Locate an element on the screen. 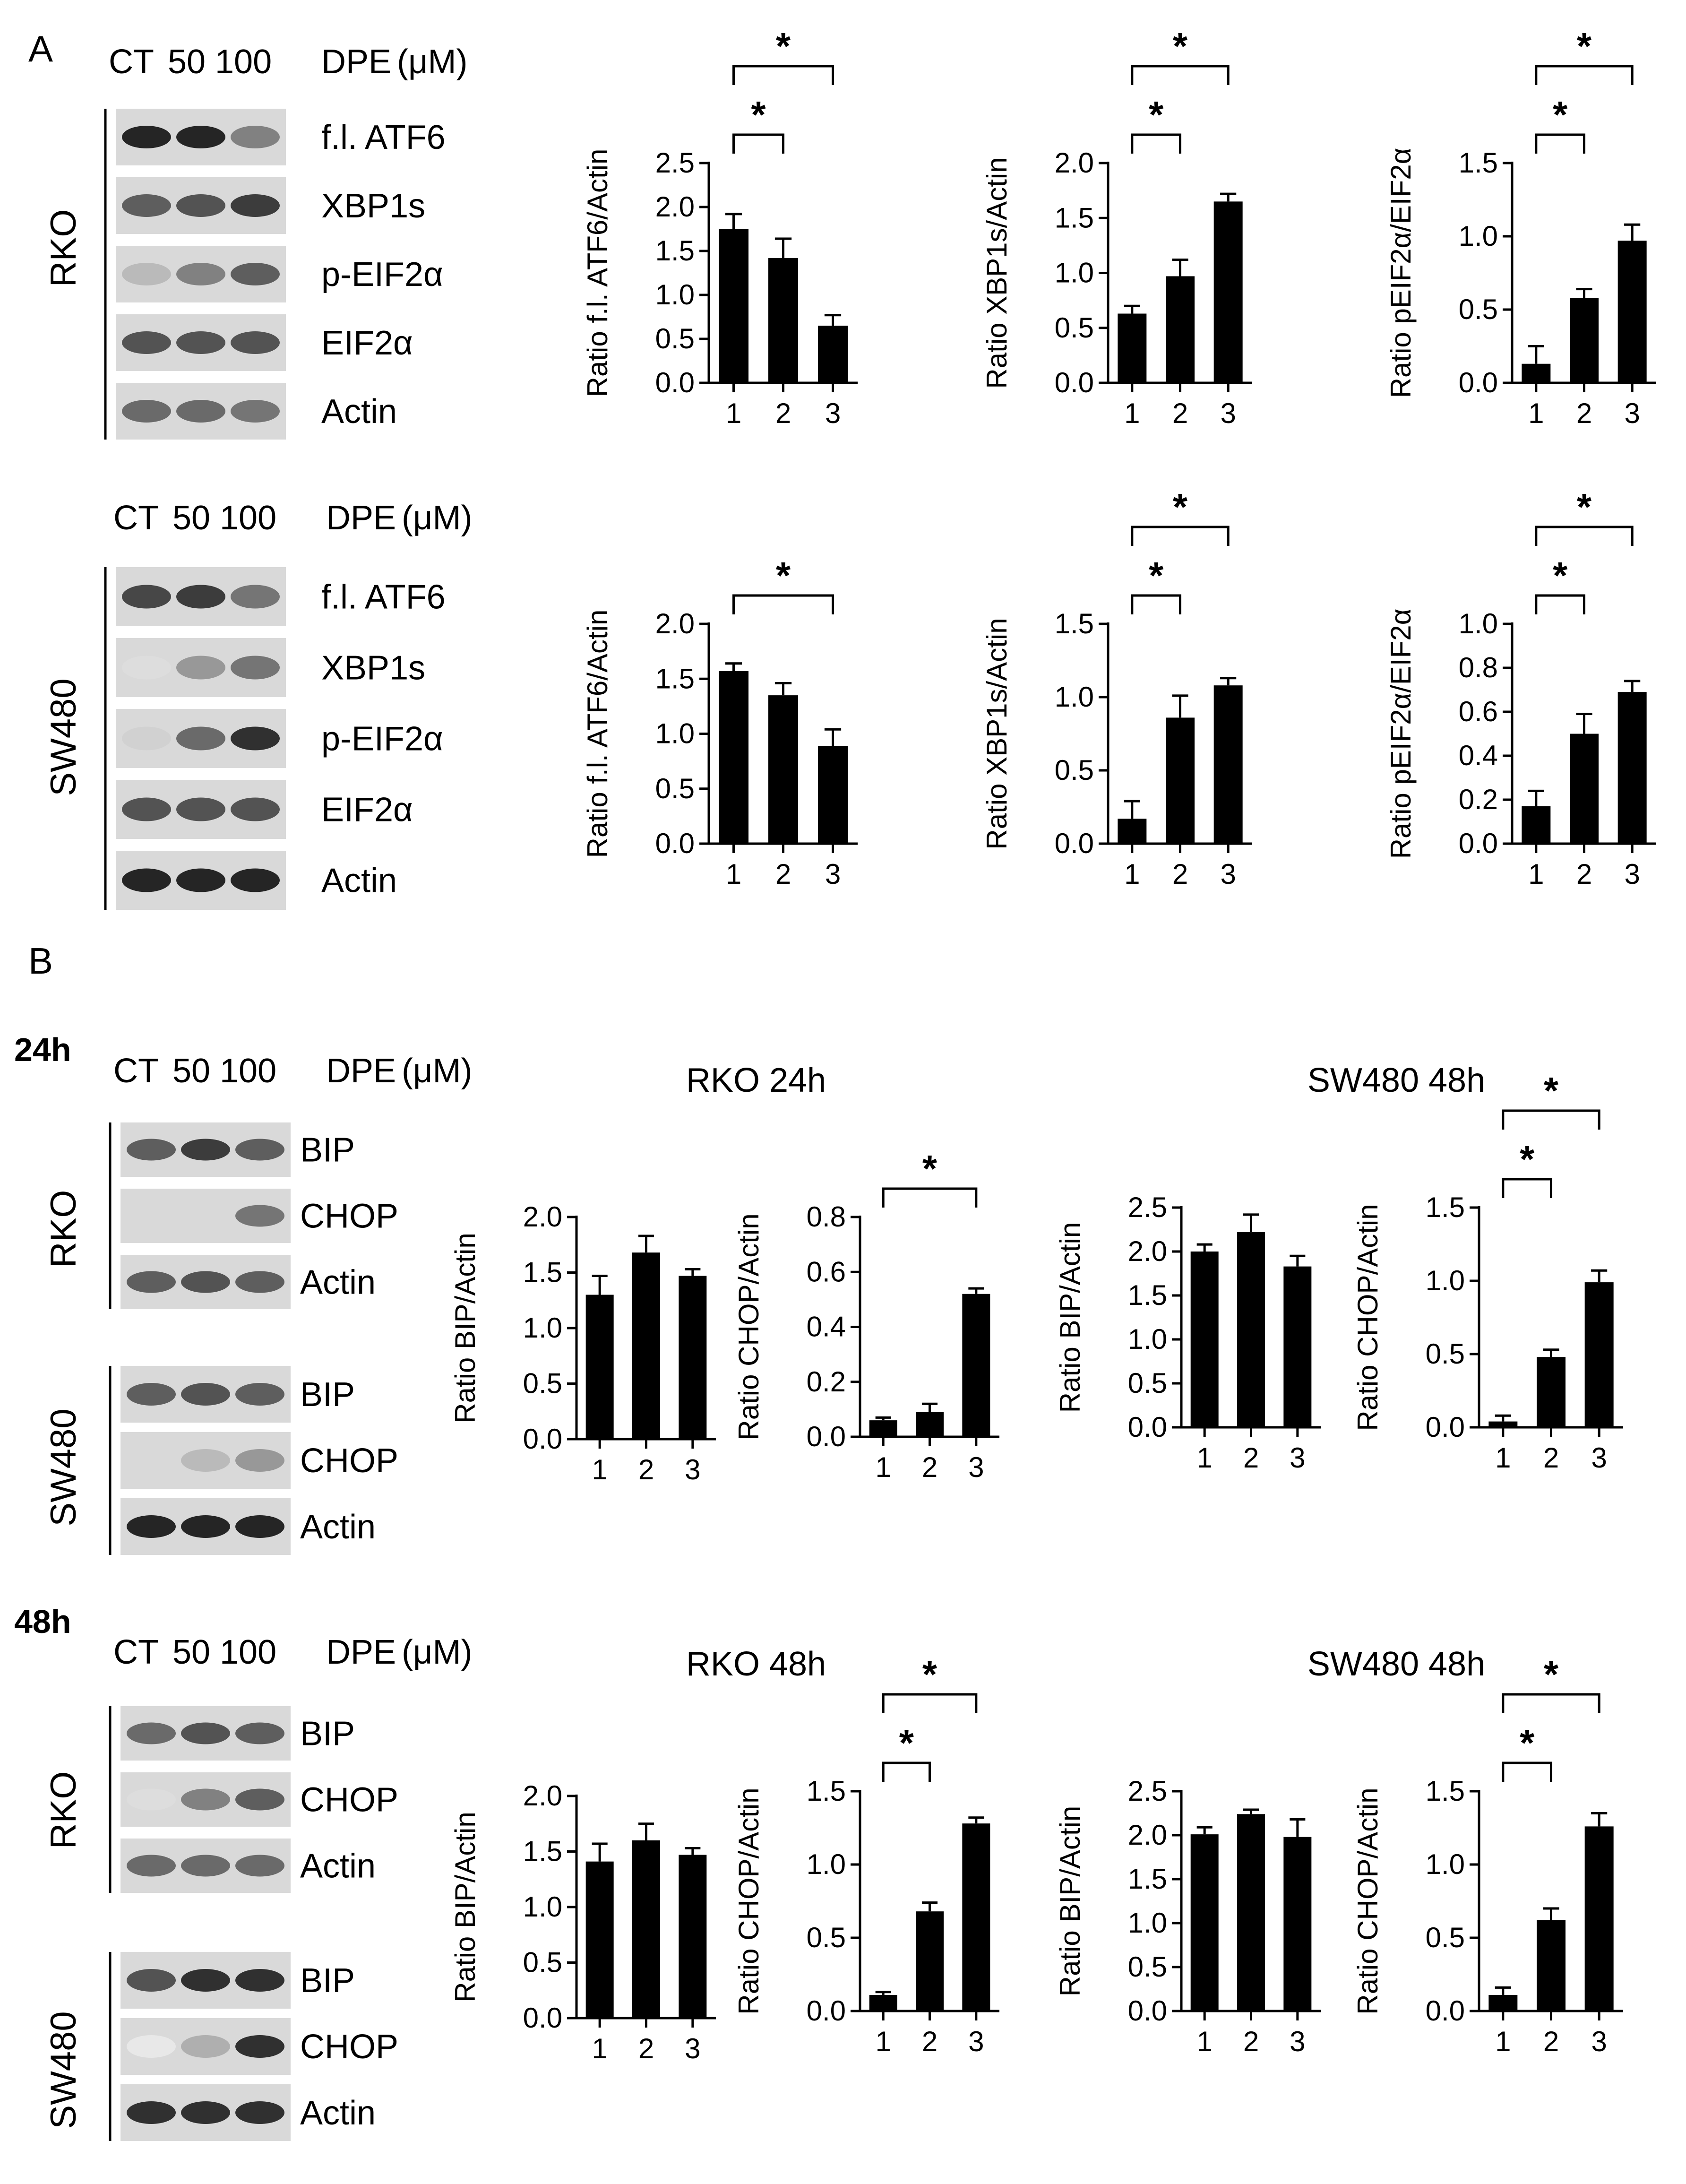  y-tick-label: 0.6 is located at coordinates (826, 1271).